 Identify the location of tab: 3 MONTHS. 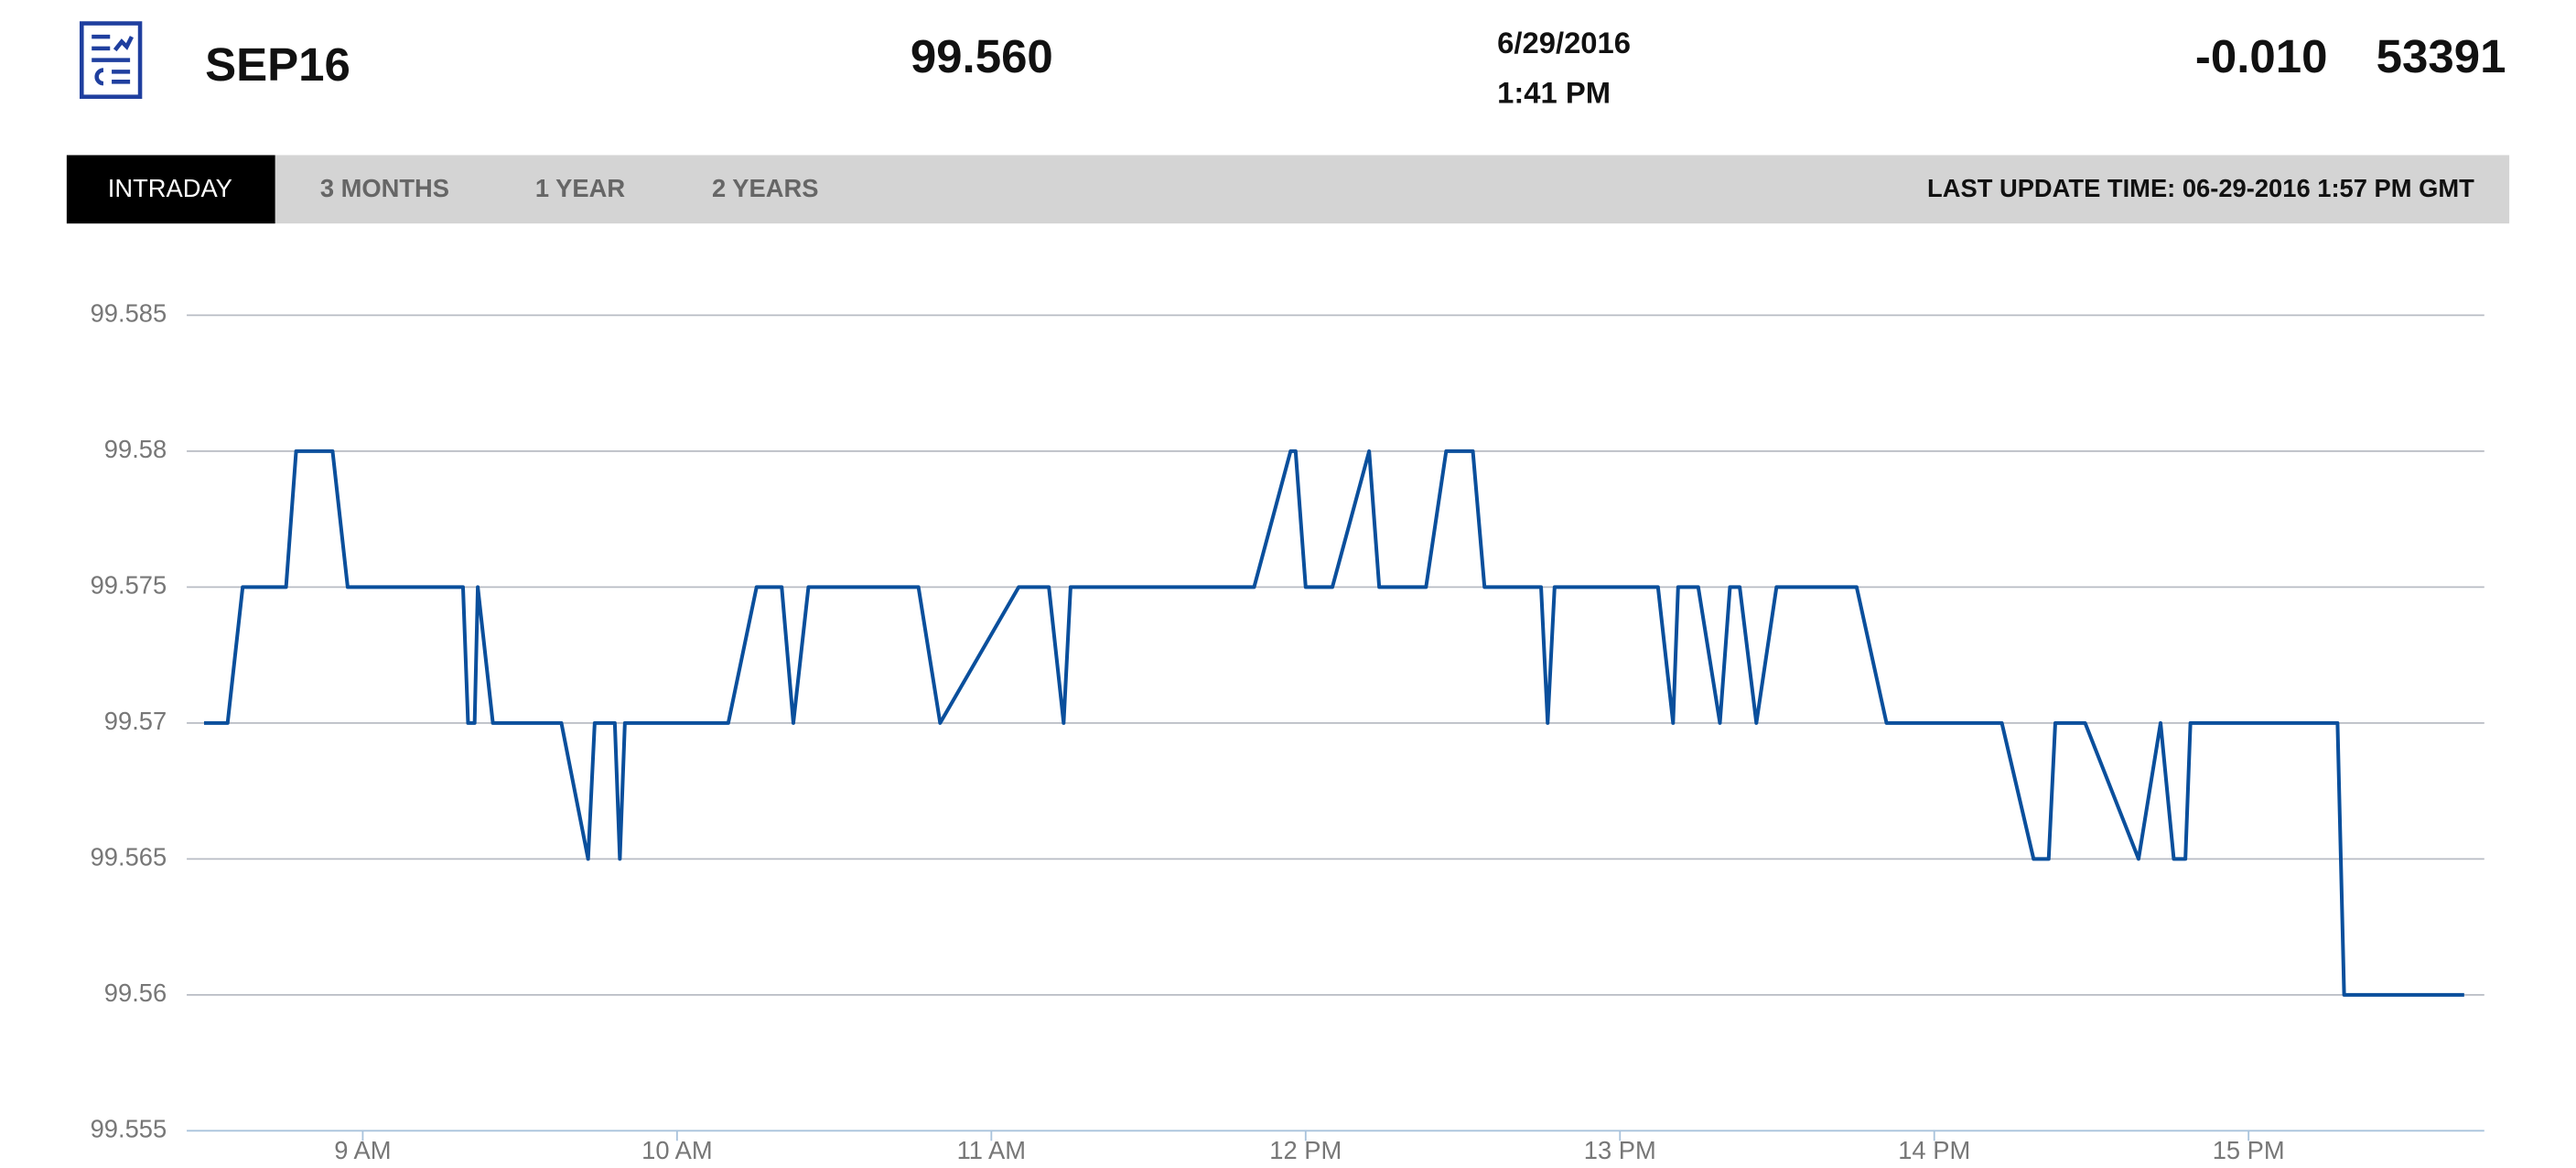
(385, 188).